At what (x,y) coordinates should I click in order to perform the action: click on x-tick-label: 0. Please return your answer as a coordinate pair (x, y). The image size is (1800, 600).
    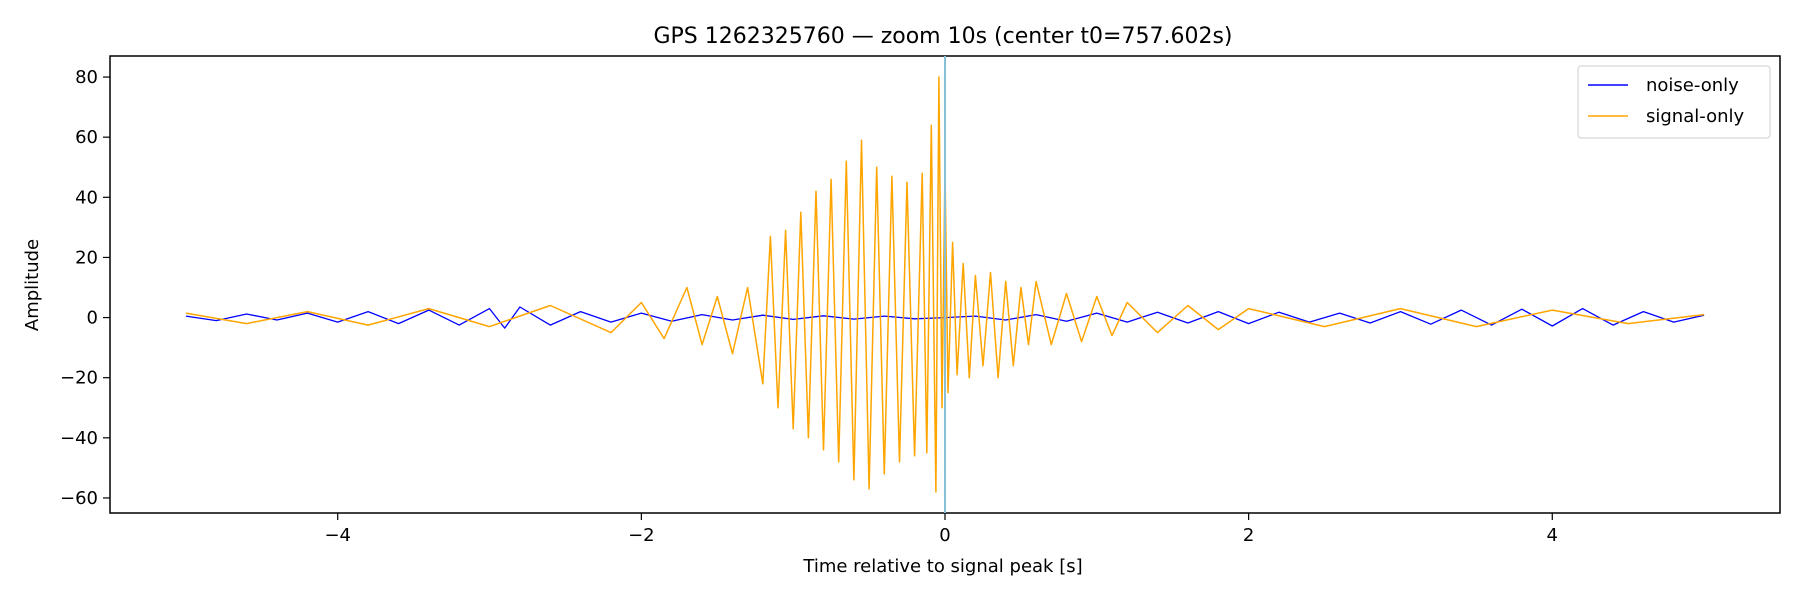
    Looking at the image, I should click on (944, 535).